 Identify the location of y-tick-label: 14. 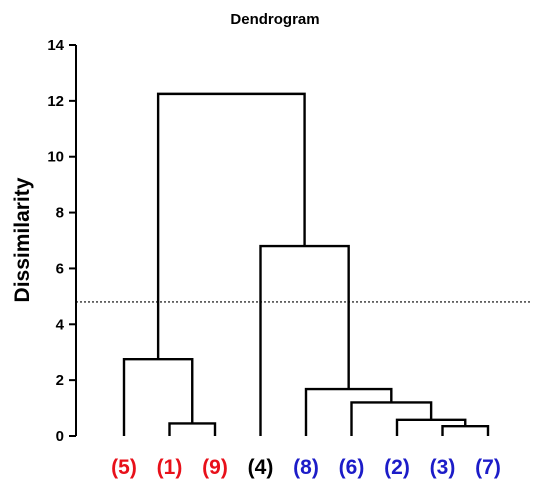
(55, 45).